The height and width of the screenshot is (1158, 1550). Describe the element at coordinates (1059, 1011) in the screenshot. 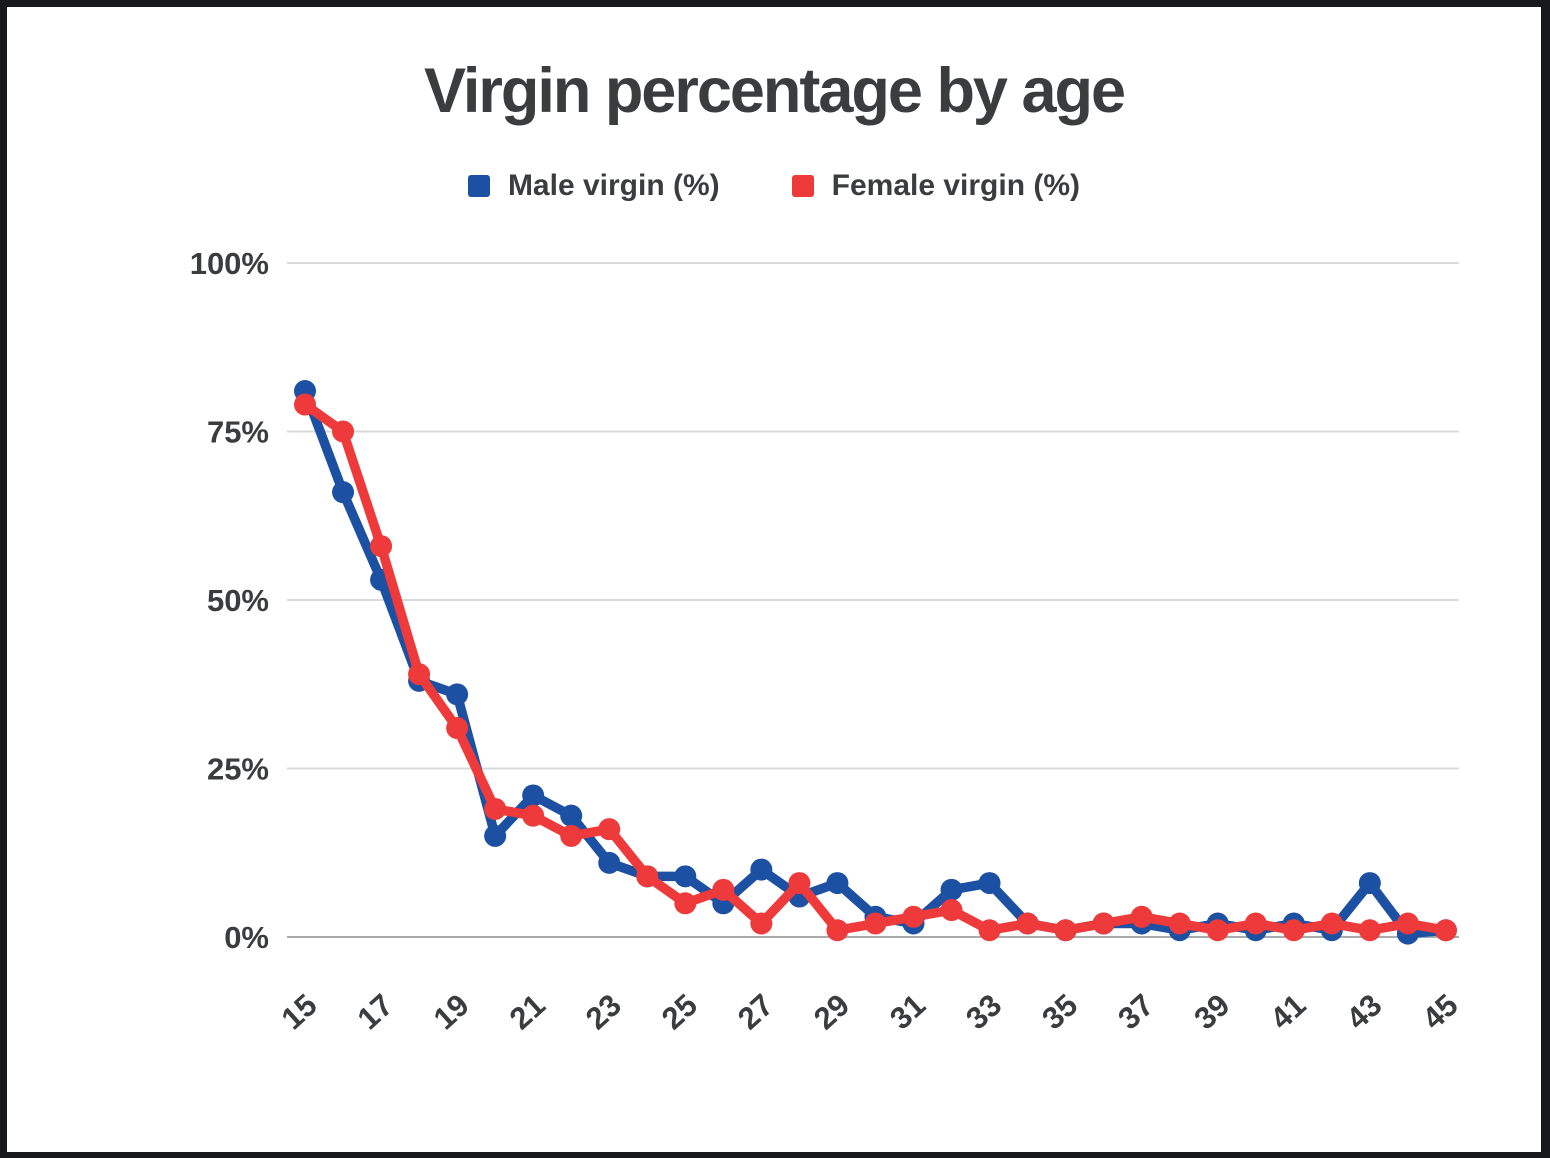

I see `x-tick-label-35: 35` at that location.